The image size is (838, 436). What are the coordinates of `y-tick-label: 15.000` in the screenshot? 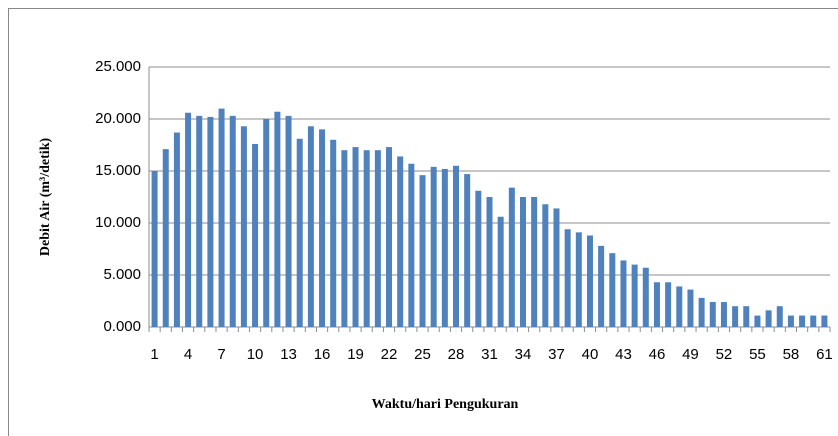 It's located at (118, 170).